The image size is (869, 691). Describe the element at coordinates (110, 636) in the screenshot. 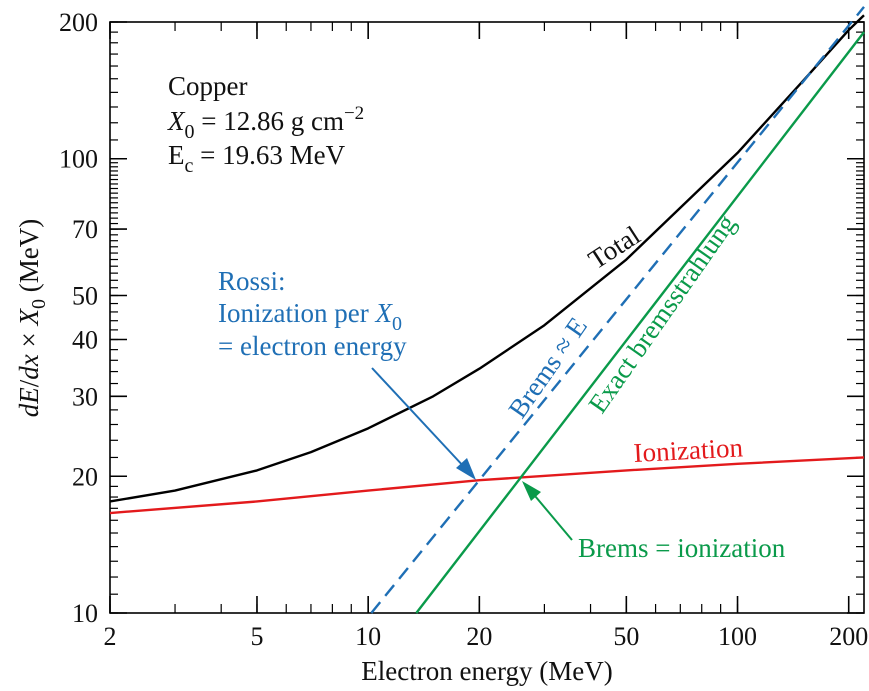

I see `x-tick-label: 2` at that location.